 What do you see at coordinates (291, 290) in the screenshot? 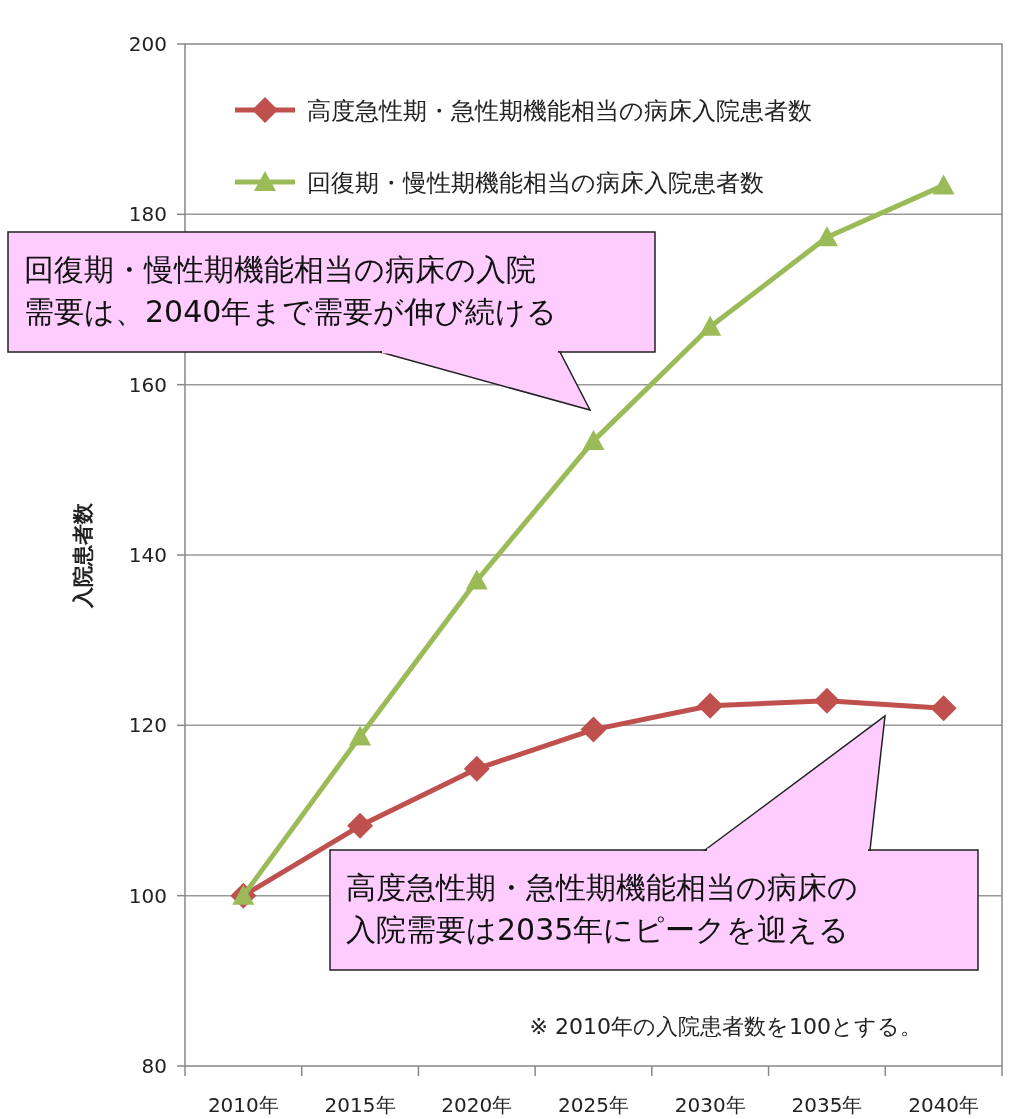
I see `annotation: 回復期・慢性期機能相当の病床の入院需要は、2040年まで需要が伸び続ける` at bounding box center [291, 290].